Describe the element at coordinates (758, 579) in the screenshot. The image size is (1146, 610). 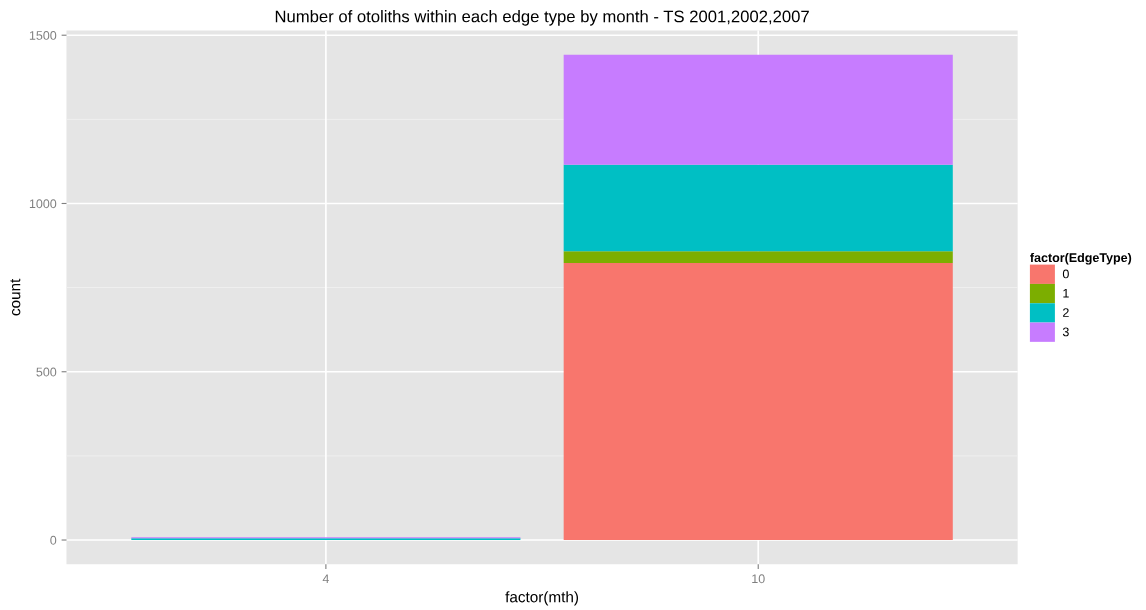
I see `x-tick-label: 10` at that location.